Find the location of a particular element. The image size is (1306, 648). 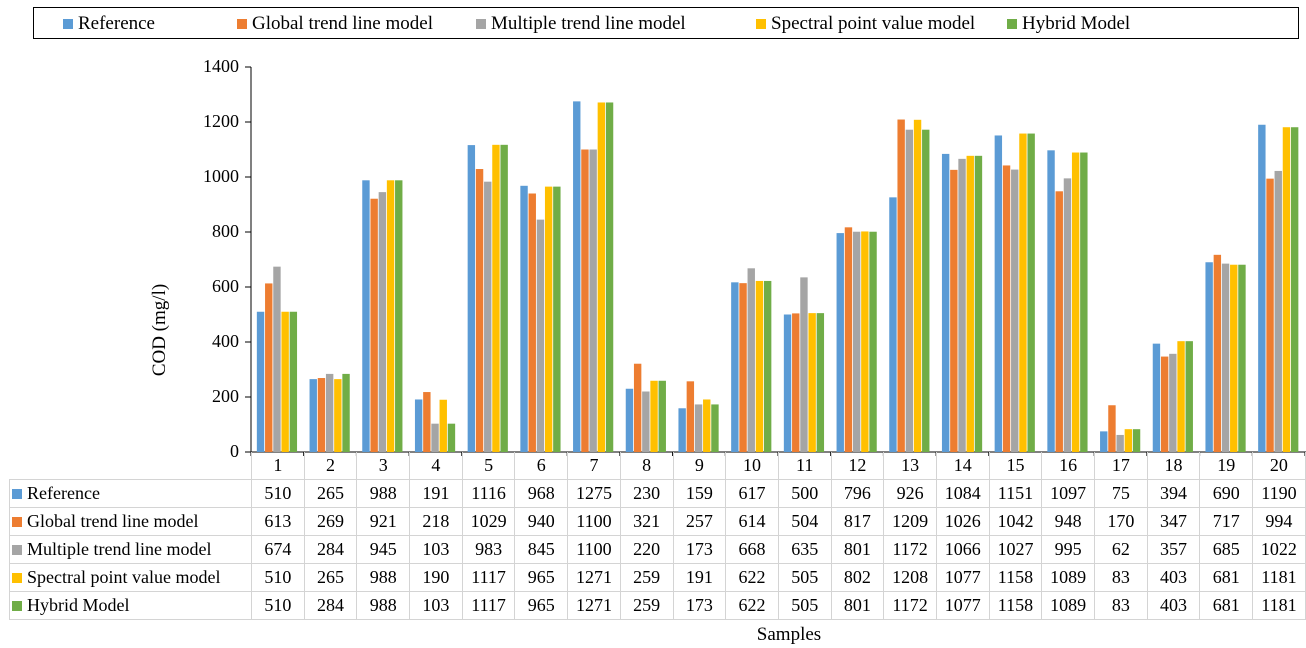

table-cell: 1026 is located at coordinates (962, 521).